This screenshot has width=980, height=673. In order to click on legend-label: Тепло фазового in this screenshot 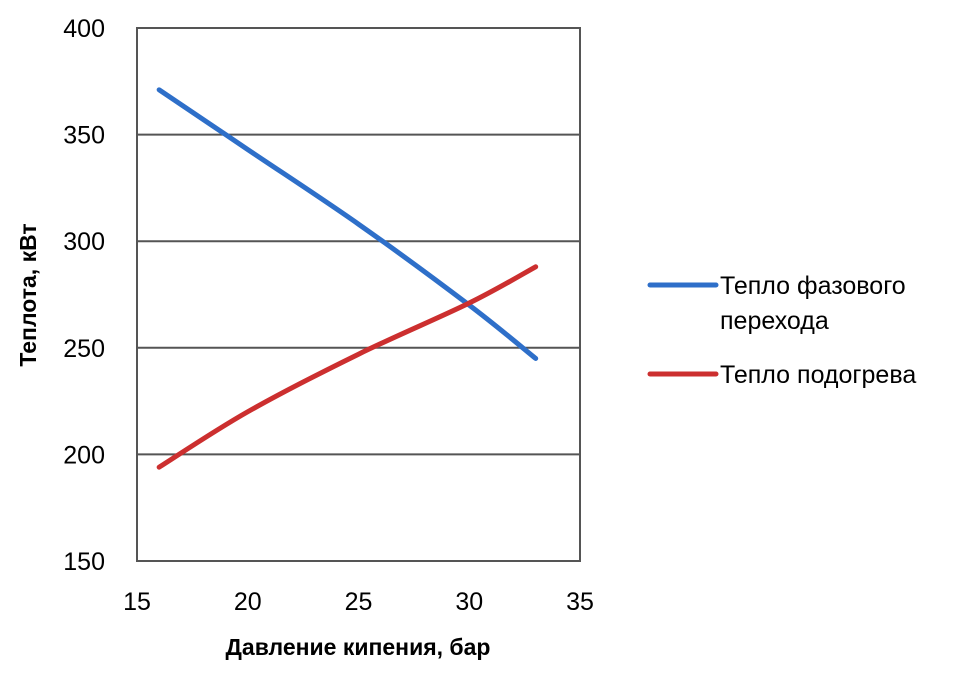, I will do `click(813, 286)`.